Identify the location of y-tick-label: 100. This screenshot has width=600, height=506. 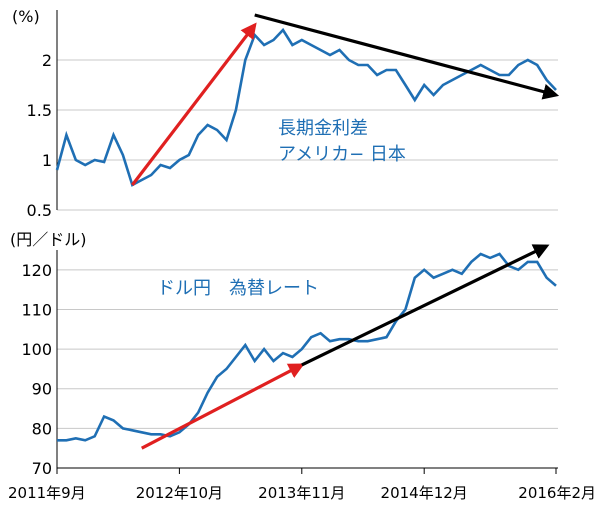
(36, 349).